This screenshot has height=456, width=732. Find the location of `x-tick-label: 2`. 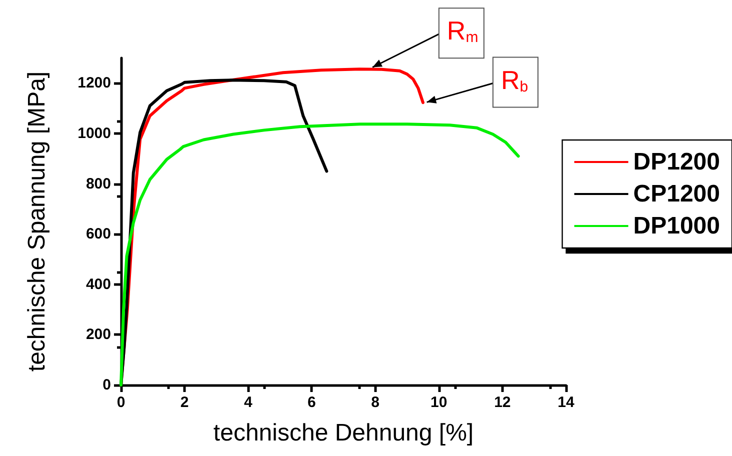

x-tick-label: 2 is located at coordinates (184, 402).